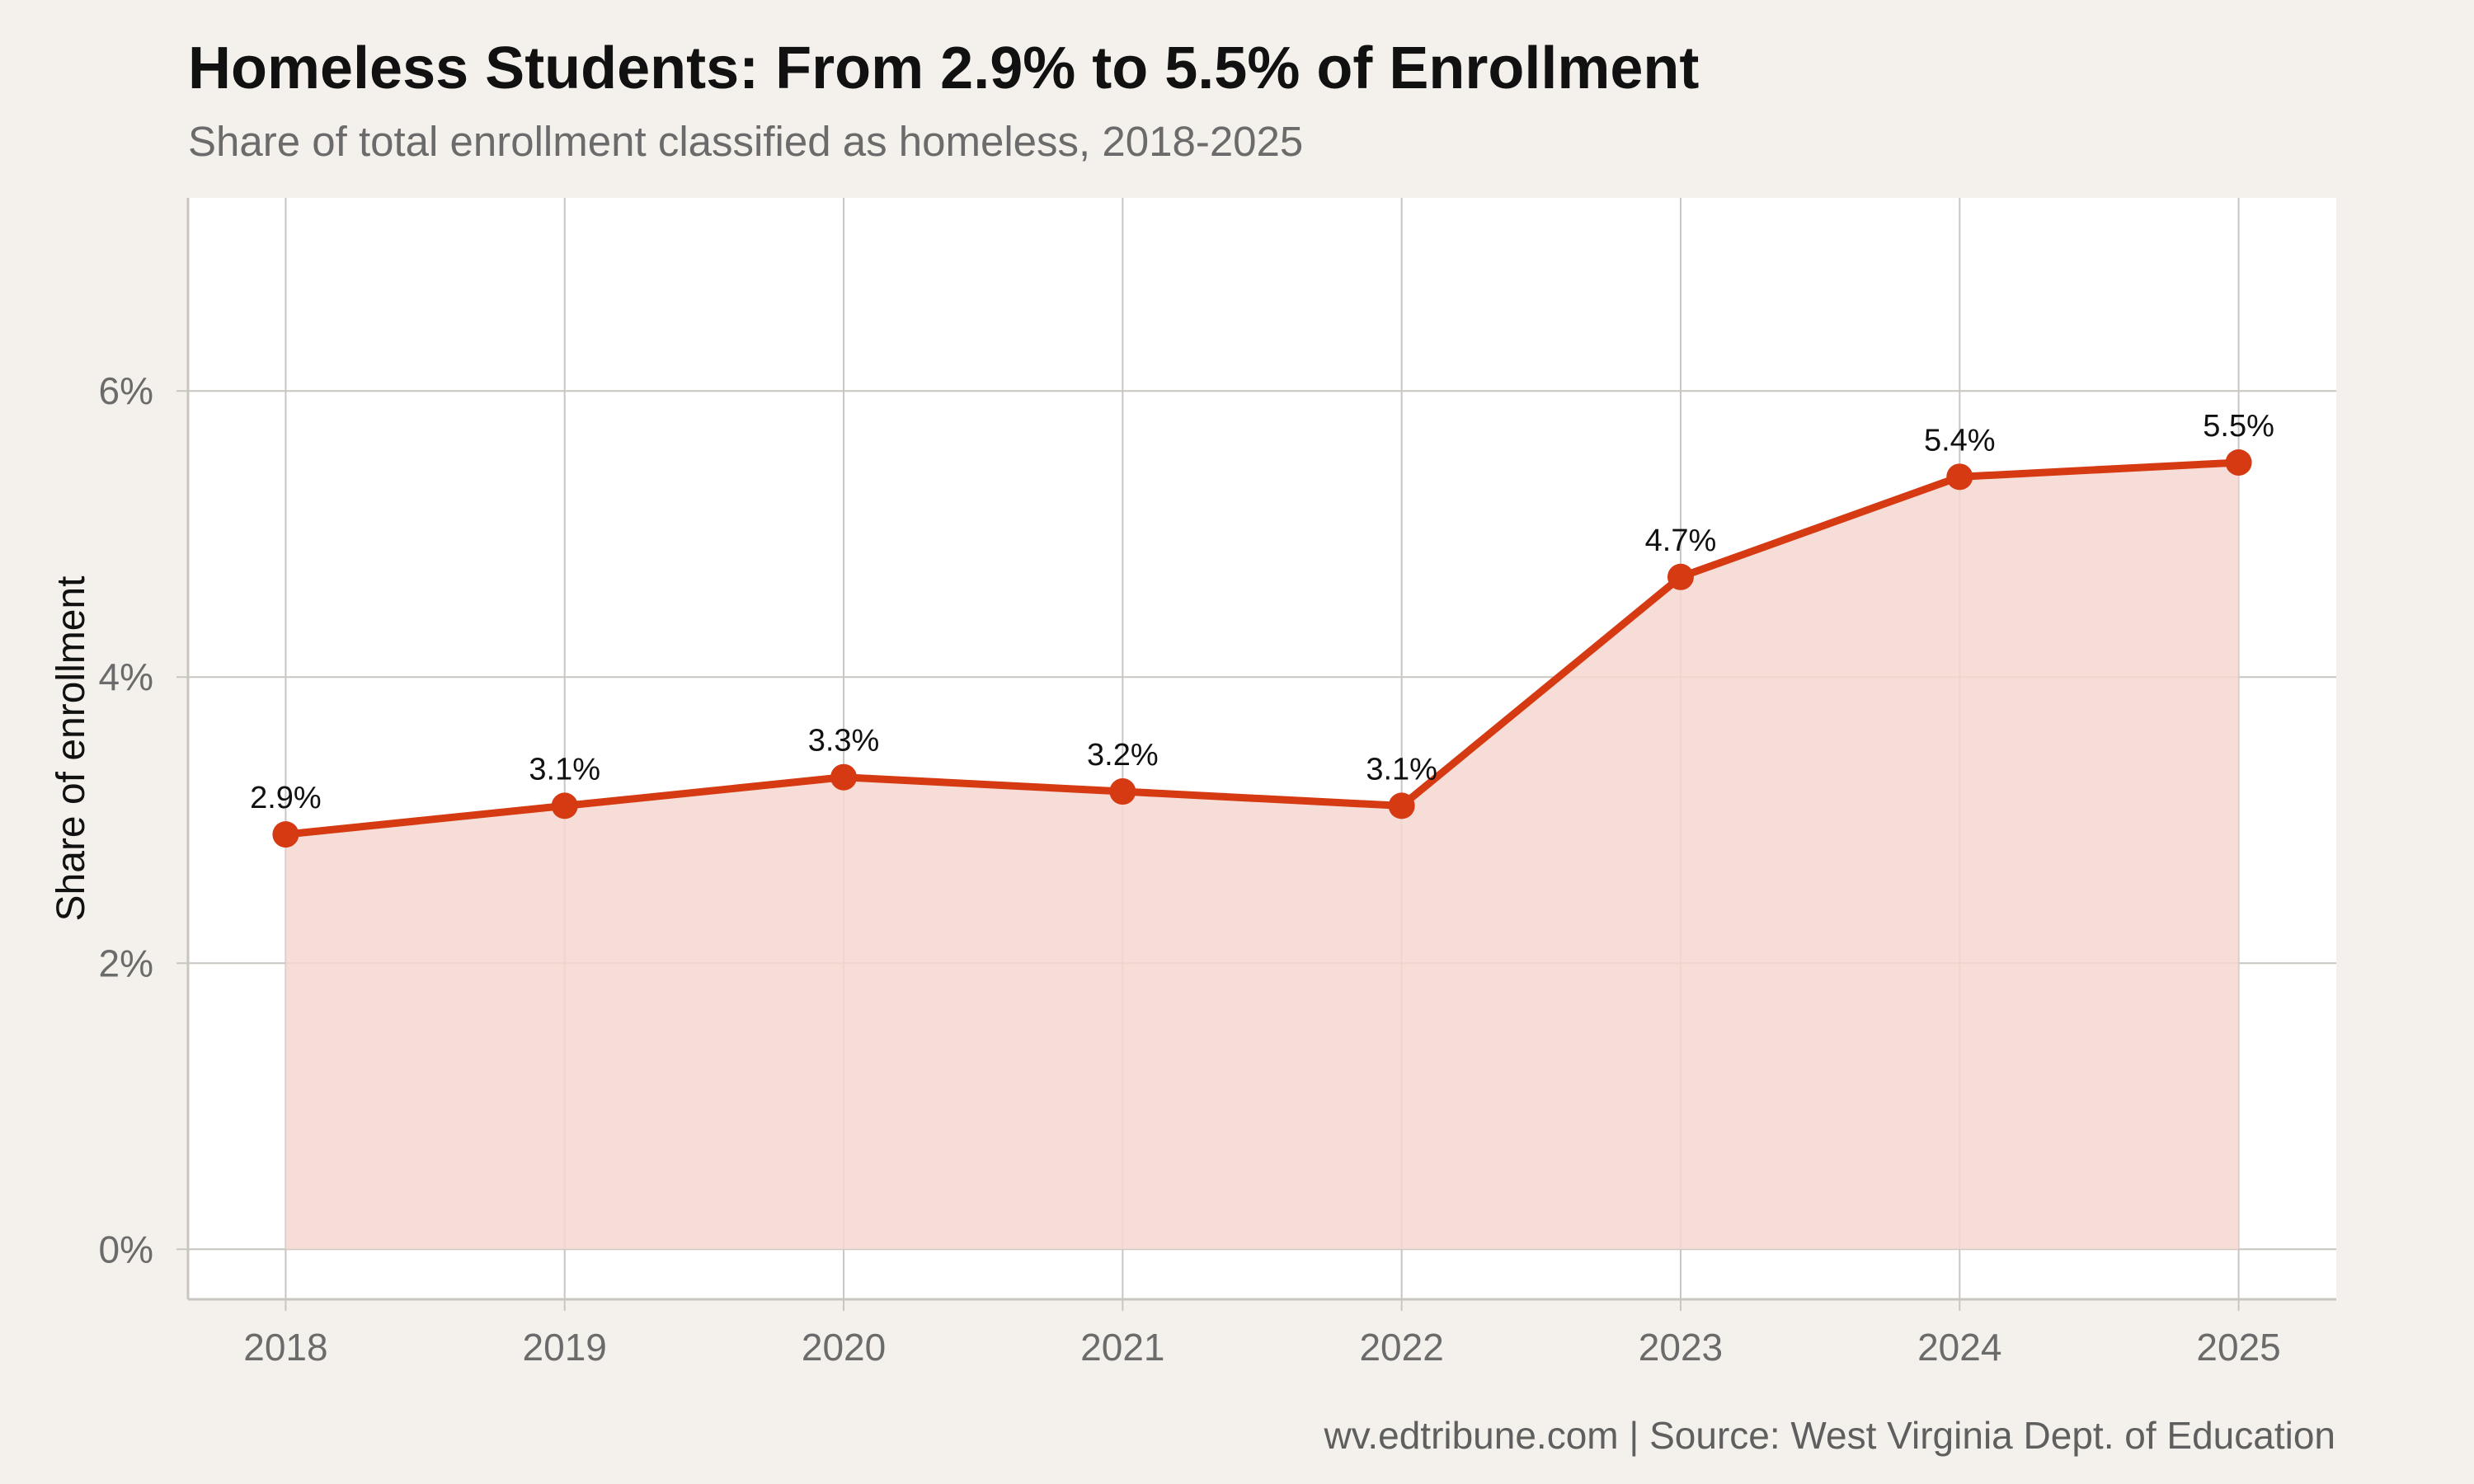  I want to click on data-label: 3.3%, so click(844, 741).